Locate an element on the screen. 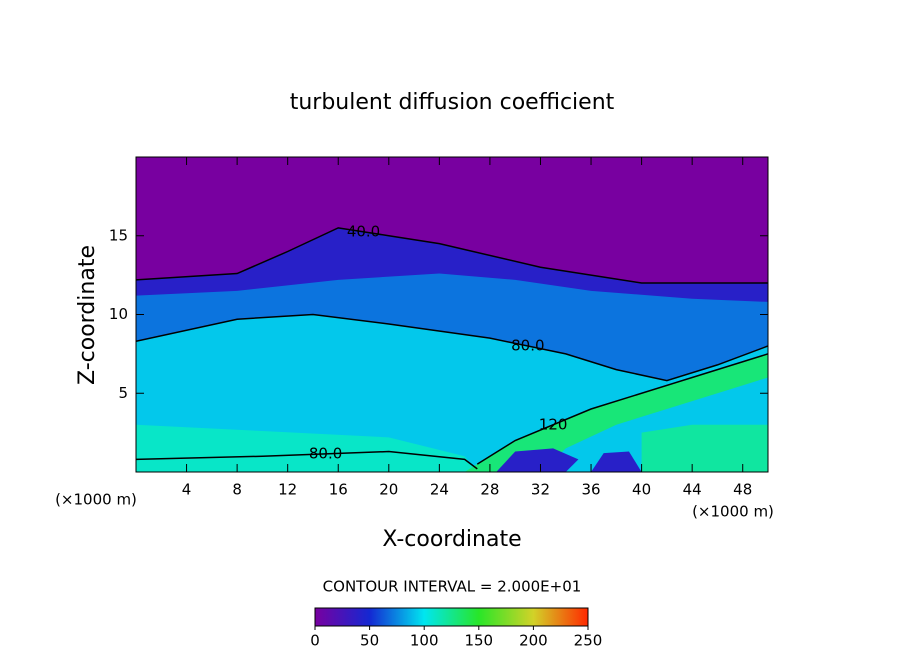 Image resolution: width=904 pixels, height=658 pixels. x-tick-label: 12 is located at coordinates (287, 490).